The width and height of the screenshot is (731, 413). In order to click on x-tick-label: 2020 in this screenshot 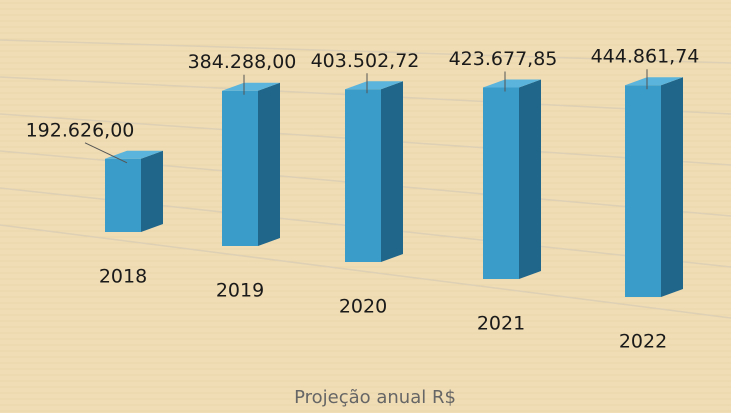, I will do `click(363, 307)`.